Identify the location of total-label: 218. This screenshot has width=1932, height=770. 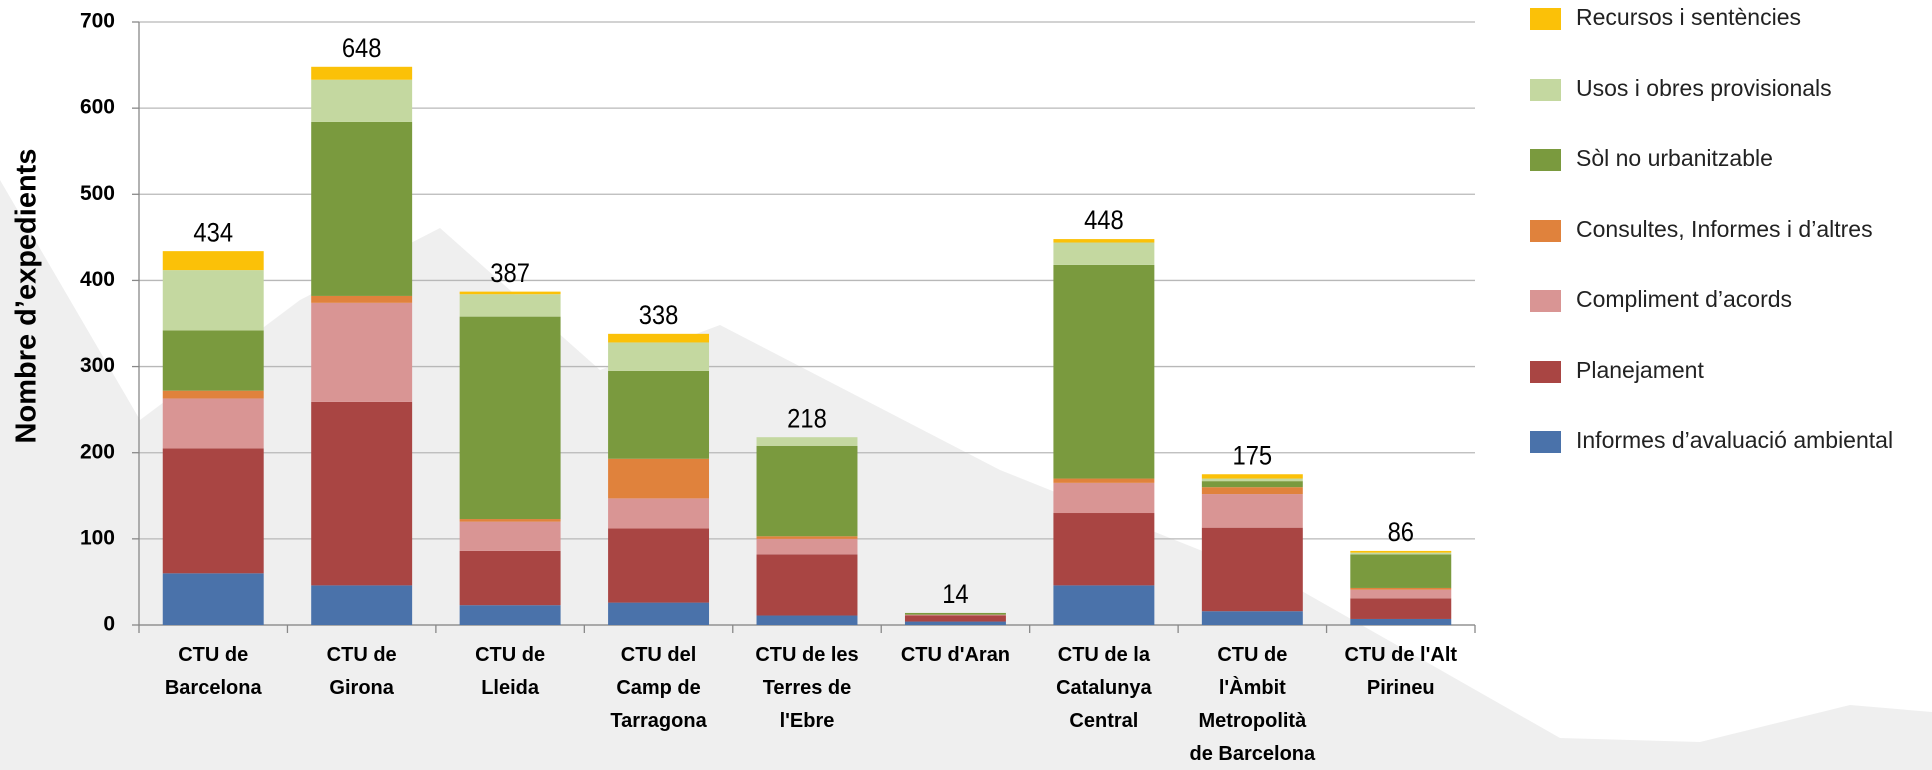
(807, 419).